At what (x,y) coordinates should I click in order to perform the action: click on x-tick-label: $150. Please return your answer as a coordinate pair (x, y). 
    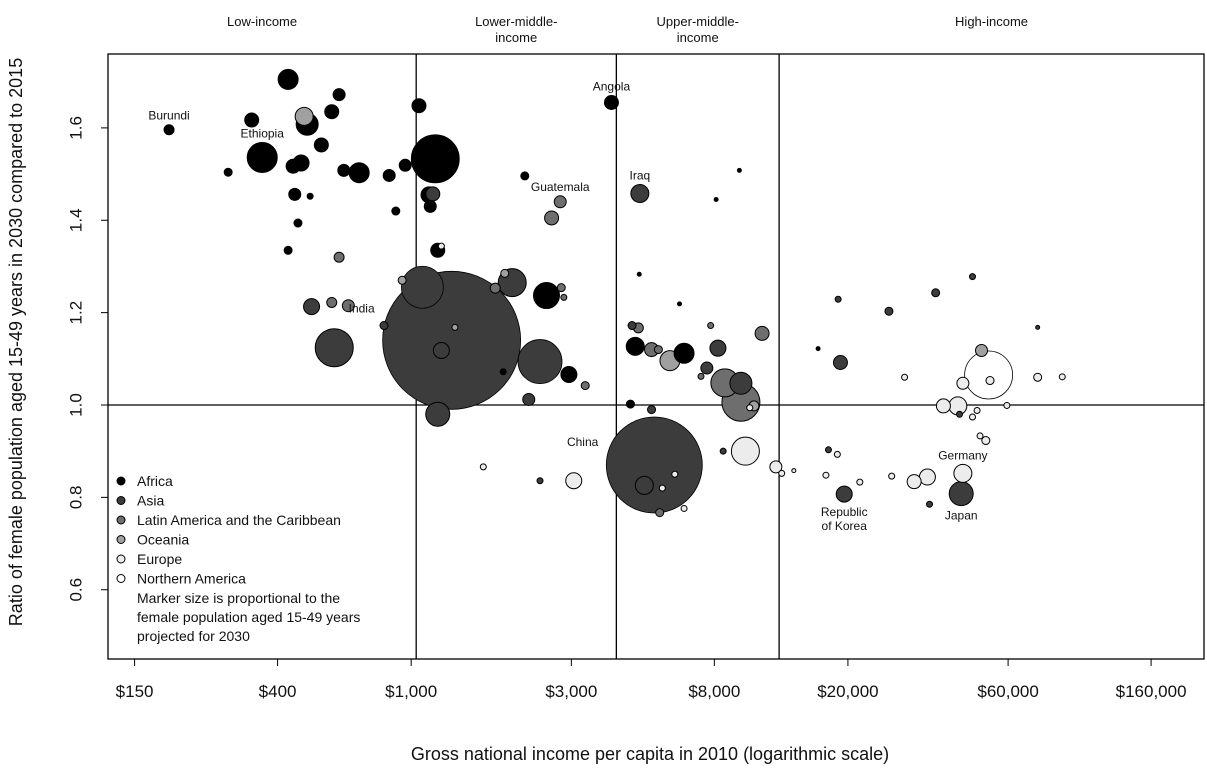
    Looking at the image, I should click on (135, 691).